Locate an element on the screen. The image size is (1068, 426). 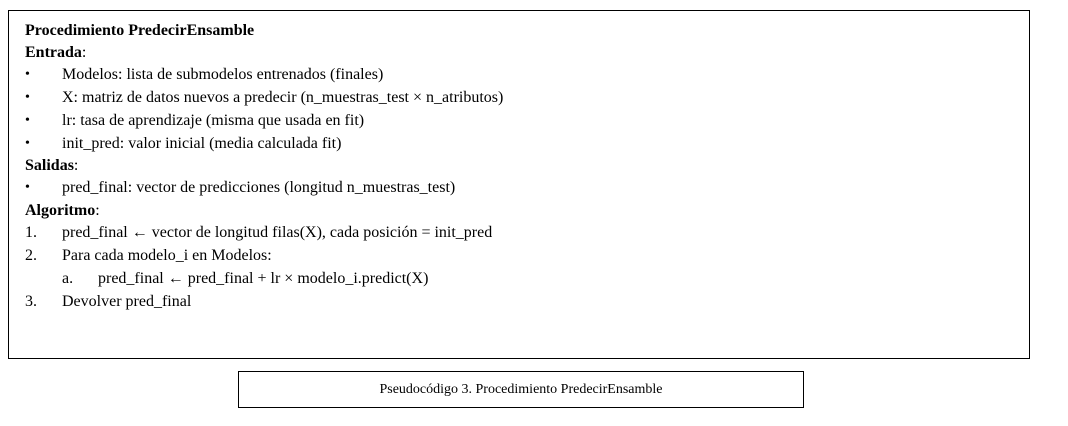
step-1-target: pred_final is located at coordinates (95, 232).